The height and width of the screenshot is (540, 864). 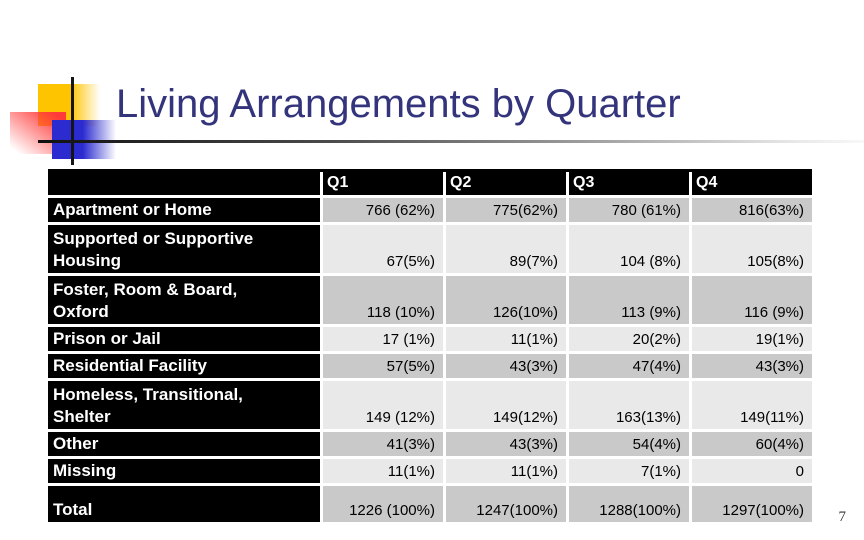 What do you see at coordinates (506, 210) in the screenshot?
I see `cell-value: 775(62%)` at bounding box center [506, 210].